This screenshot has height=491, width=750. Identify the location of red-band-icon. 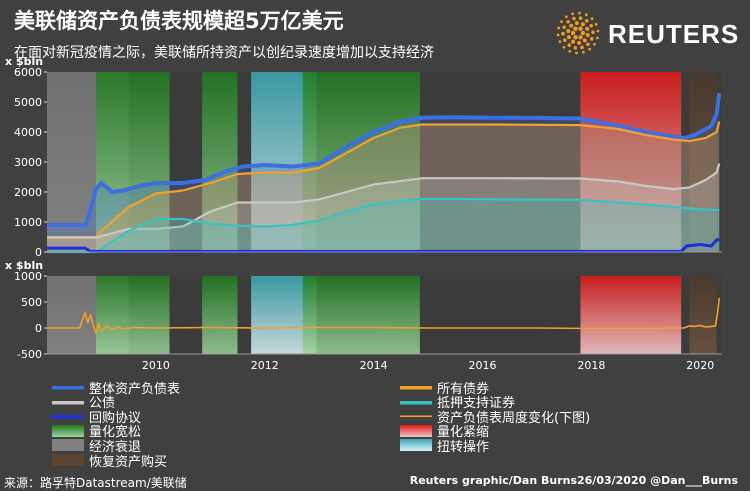
(416, 430).